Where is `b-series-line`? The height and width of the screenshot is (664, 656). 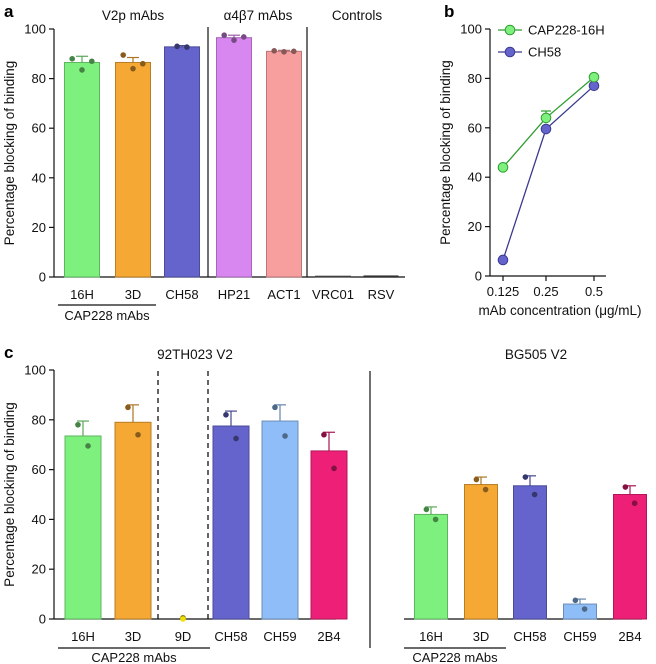 b-series-line is located at coordinates (548, 173).